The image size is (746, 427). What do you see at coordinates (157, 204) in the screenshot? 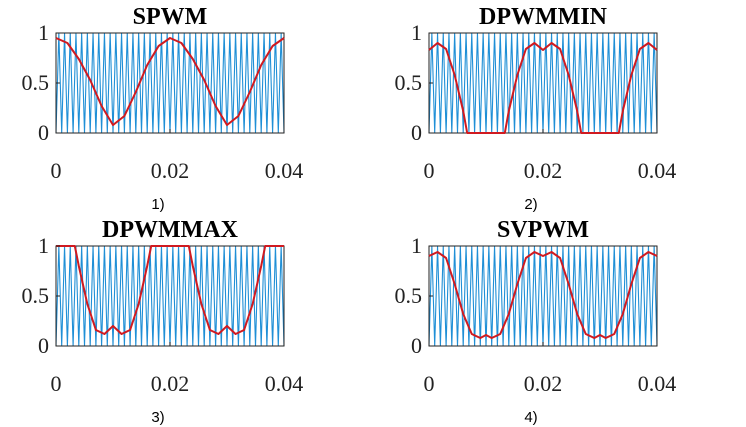
I see `panel-caption: 1)` at bounding box center [157, 204].